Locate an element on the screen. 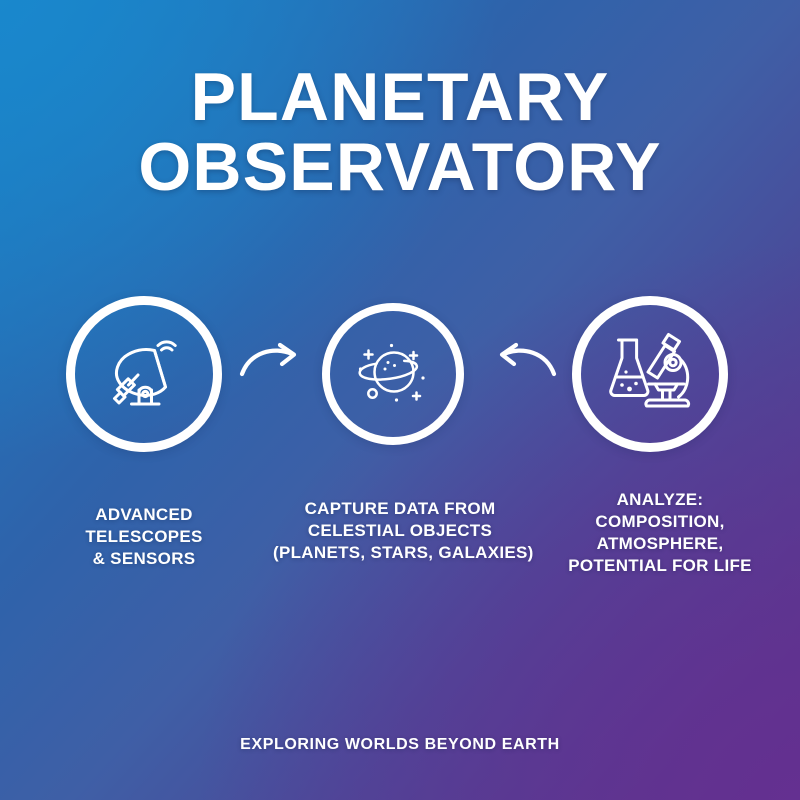 Image resolution: width=800 pixels, height=800 pixels. title-line-1: PLANETARY is located at coordinates (400, 97).